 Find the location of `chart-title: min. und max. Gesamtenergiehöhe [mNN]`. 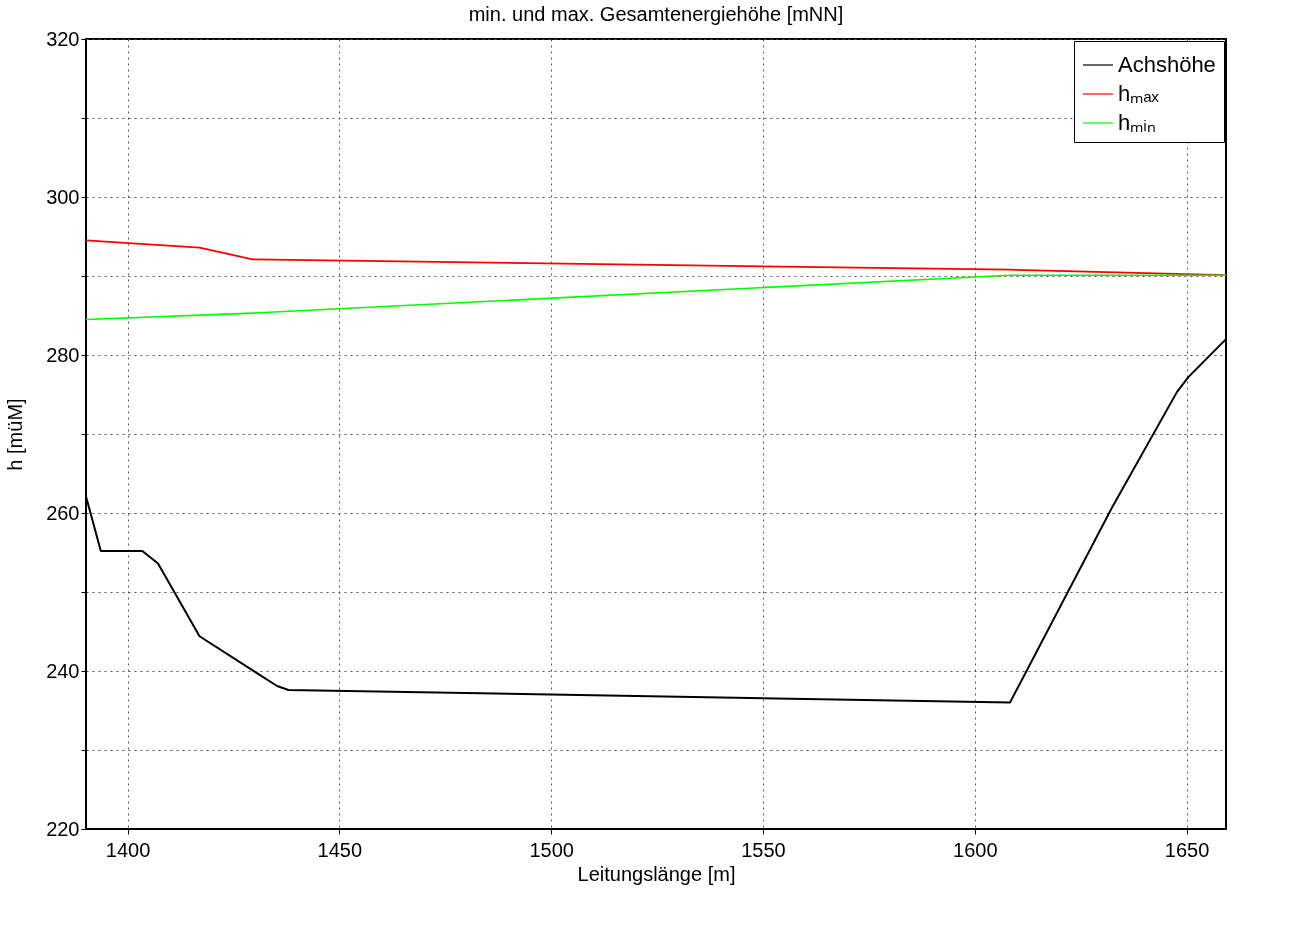

chart-title: min. und max. Gesamtenergiehöhe [mNN] is located at coordinates (656, 14).